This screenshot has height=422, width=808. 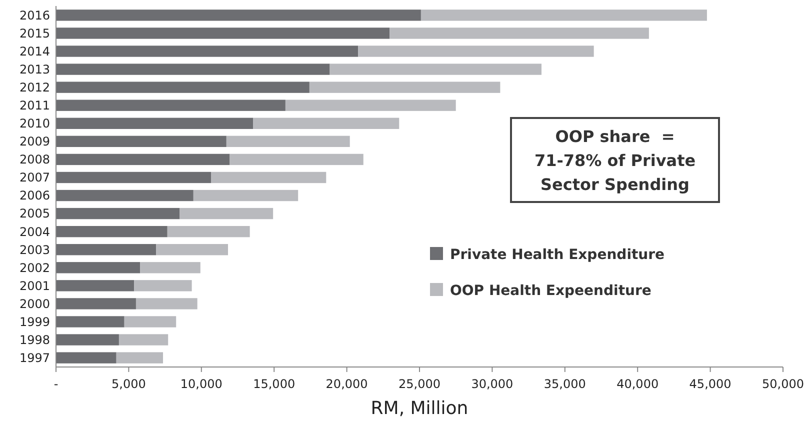 What do you see at coordinates (34, 159) in the screenshot?
I see `y-tick-label: 2008` at bounding box center [34, 159].